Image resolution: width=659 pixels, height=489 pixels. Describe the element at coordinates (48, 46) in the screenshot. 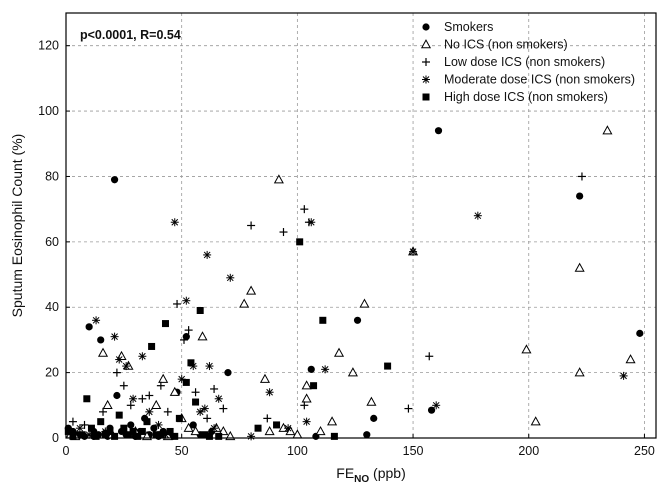

I see `y-tick-label: 120` at that location.